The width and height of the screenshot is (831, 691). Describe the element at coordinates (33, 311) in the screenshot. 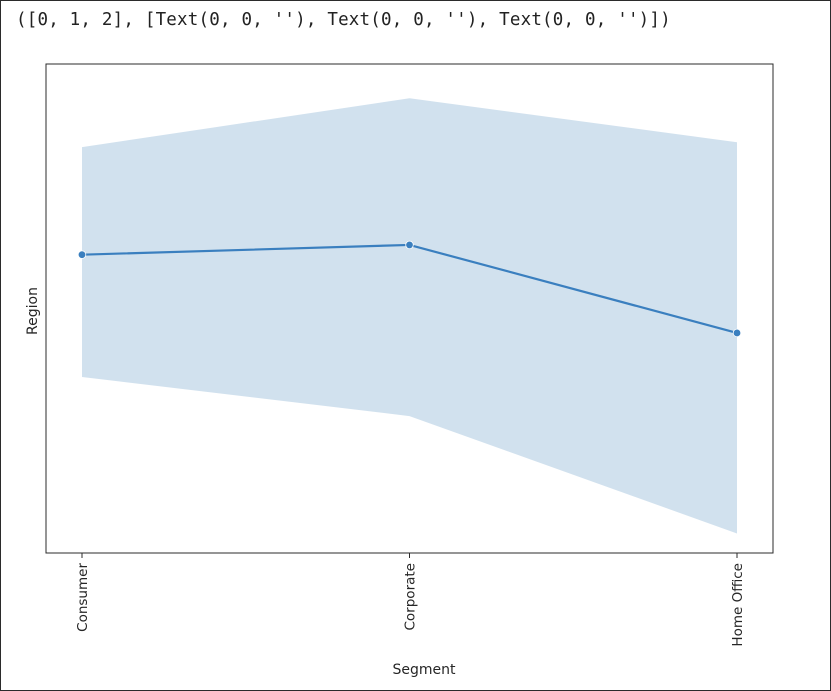

I see `y-axis-label: Region` at that location.